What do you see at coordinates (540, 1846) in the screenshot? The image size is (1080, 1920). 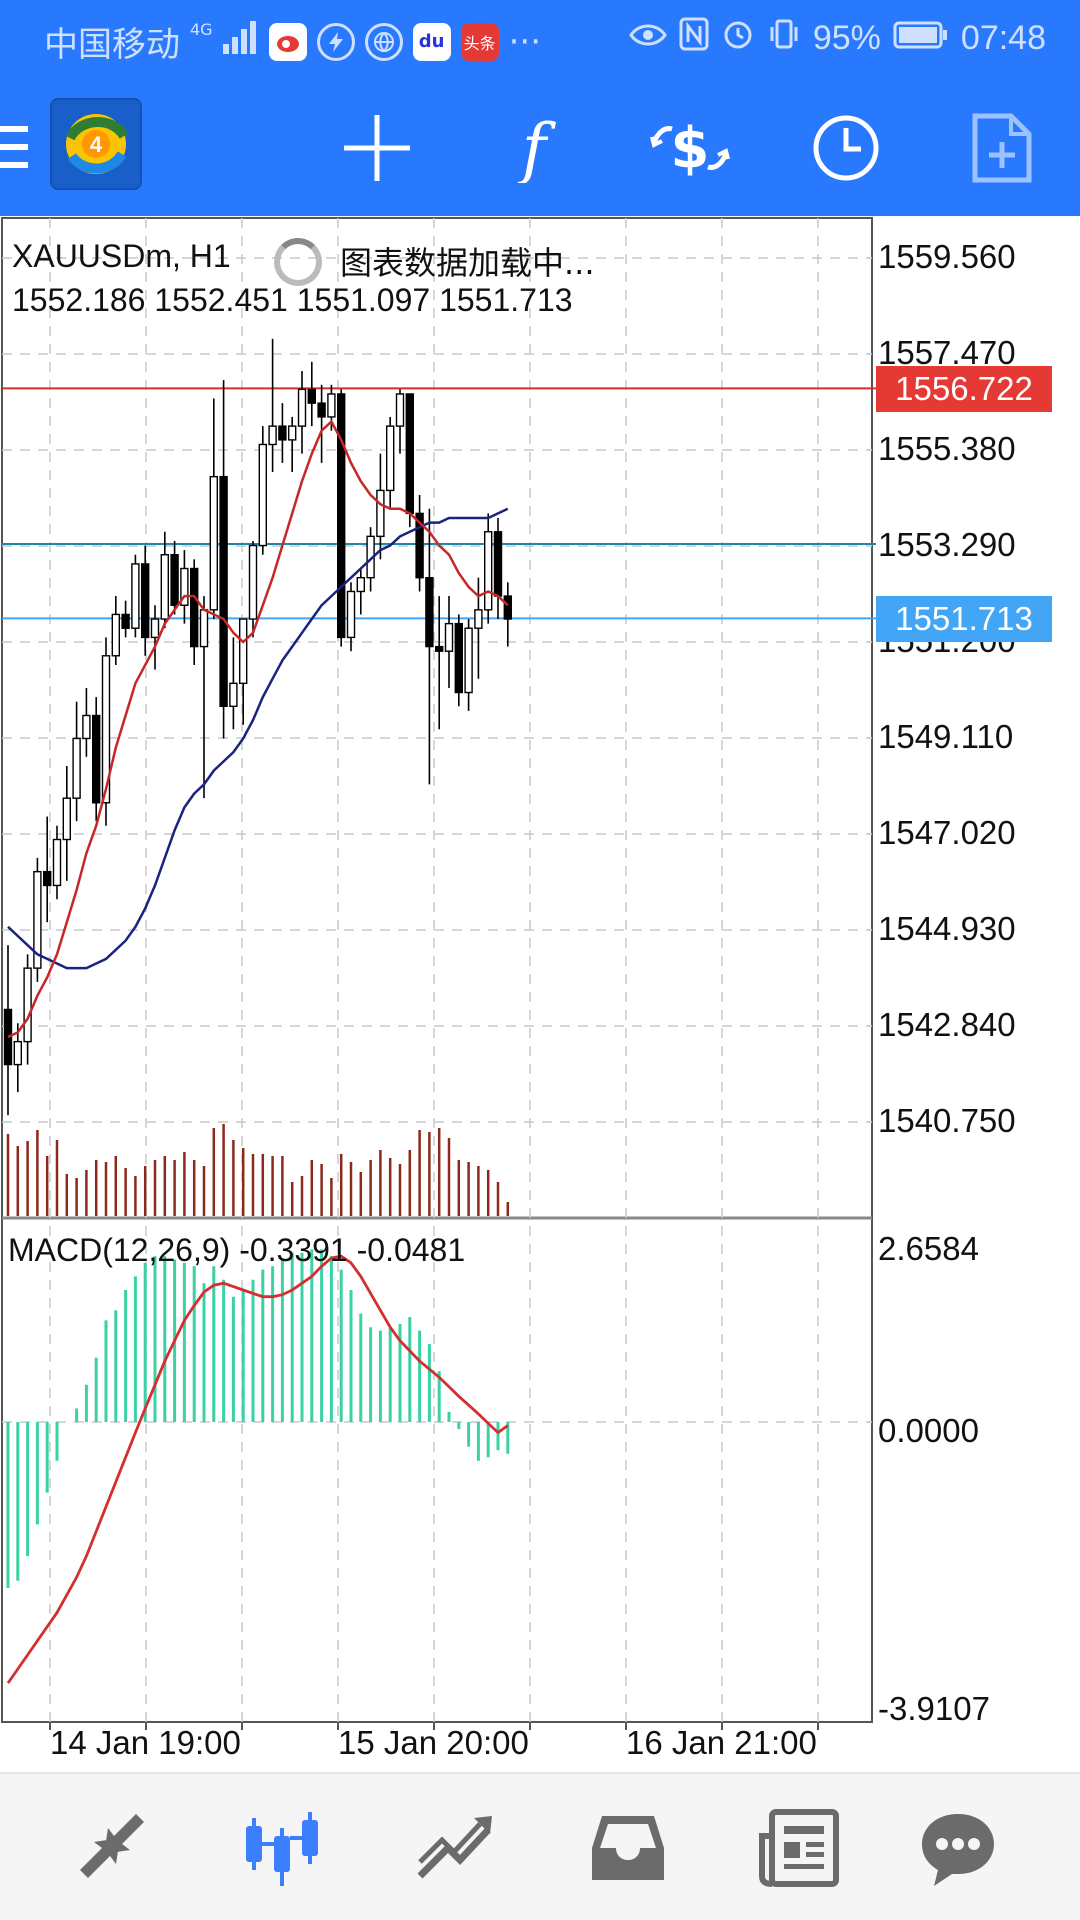 I see `bottom-navigation` at bounding box center [540, 1846].